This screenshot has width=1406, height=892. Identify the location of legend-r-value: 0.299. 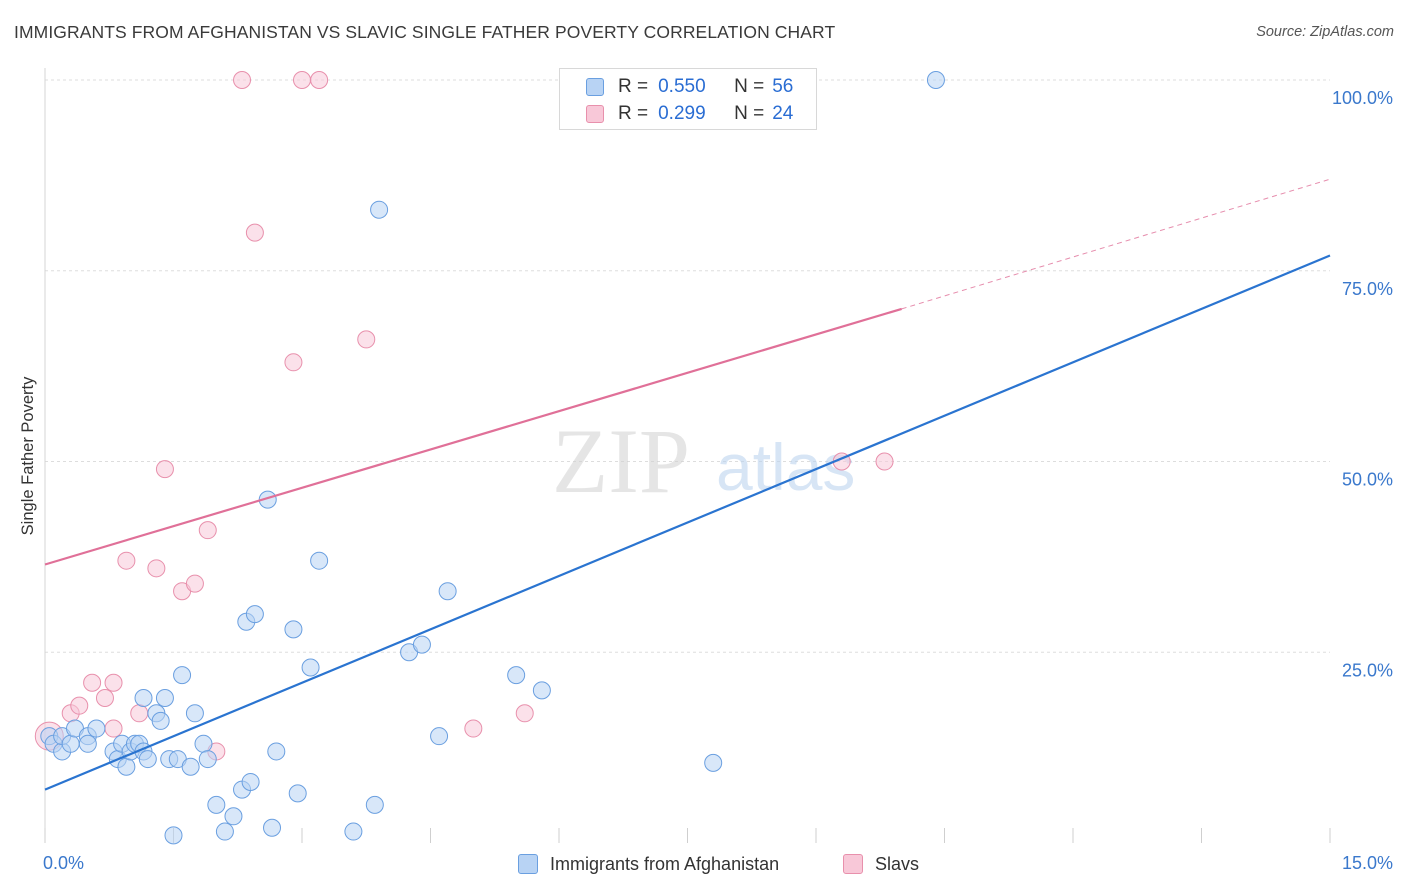
(682, 113).